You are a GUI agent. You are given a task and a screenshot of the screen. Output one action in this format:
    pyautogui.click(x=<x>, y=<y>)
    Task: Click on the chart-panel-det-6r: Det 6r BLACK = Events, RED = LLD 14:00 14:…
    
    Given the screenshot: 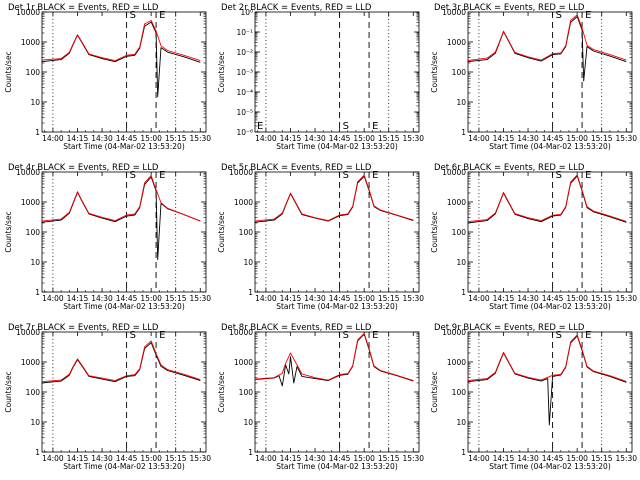 What is the action you would take?
    pyautogui.click(x=533, y=237)
    